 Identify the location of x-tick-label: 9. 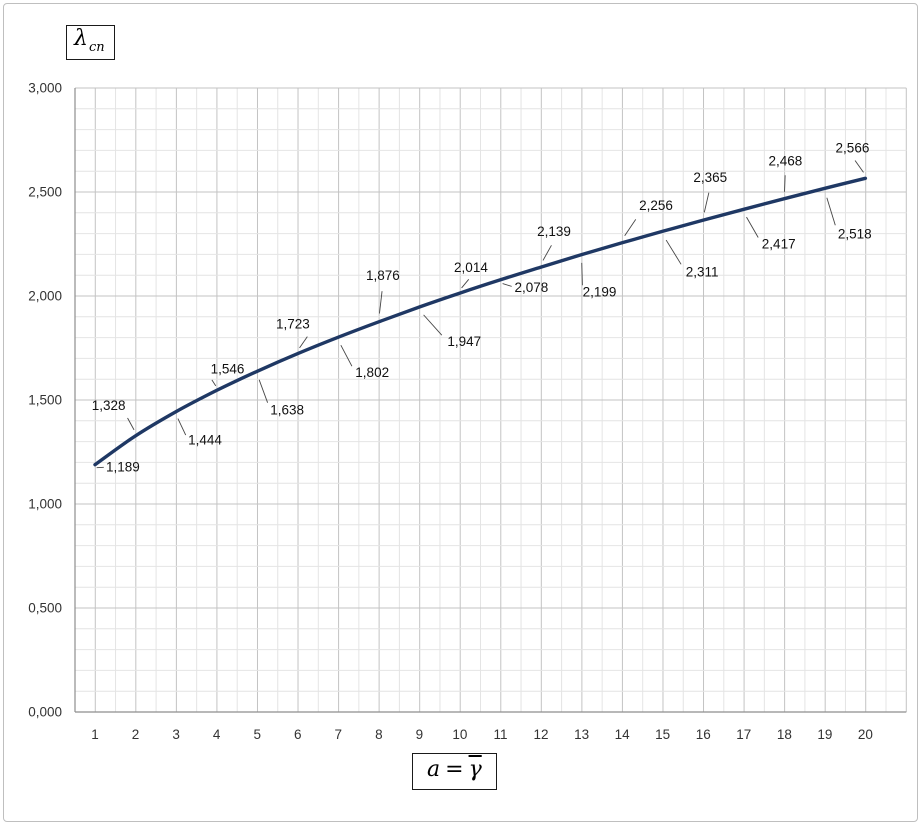
(420, 734).